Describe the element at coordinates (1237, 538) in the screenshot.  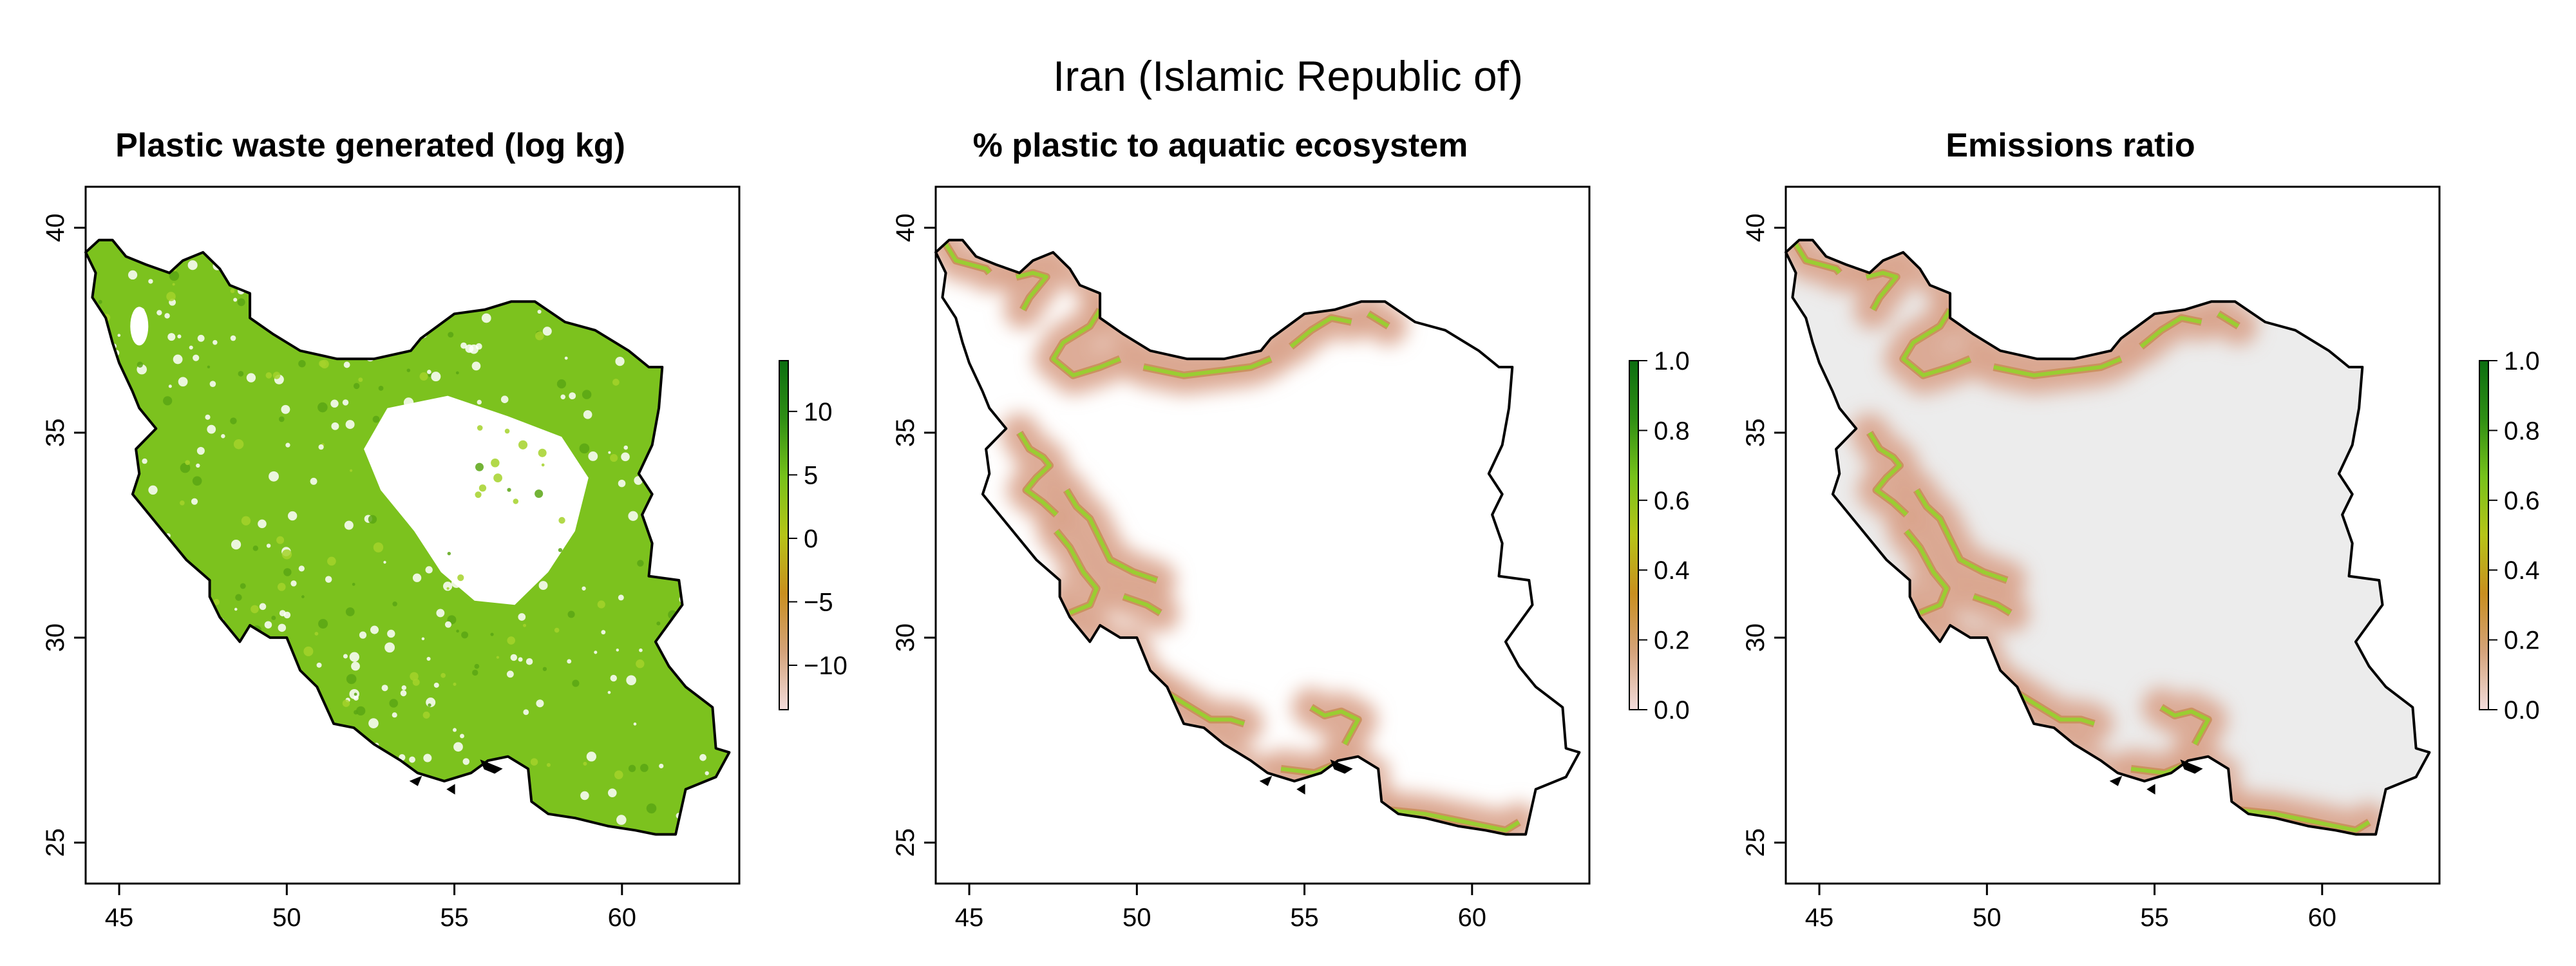
I see `raster-layer` at that location.